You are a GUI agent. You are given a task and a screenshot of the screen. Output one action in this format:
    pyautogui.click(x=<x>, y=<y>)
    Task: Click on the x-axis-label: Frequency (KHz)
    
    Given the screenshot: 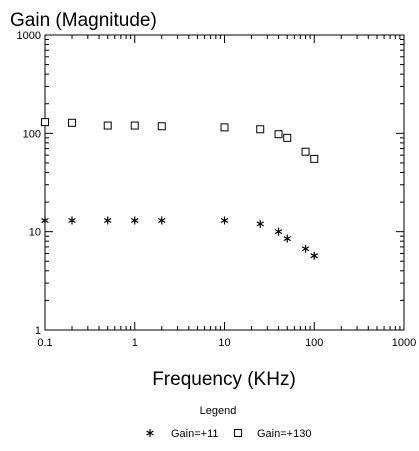 What is the action you would take?
    pyautogui.click(x=224, y=379)
    